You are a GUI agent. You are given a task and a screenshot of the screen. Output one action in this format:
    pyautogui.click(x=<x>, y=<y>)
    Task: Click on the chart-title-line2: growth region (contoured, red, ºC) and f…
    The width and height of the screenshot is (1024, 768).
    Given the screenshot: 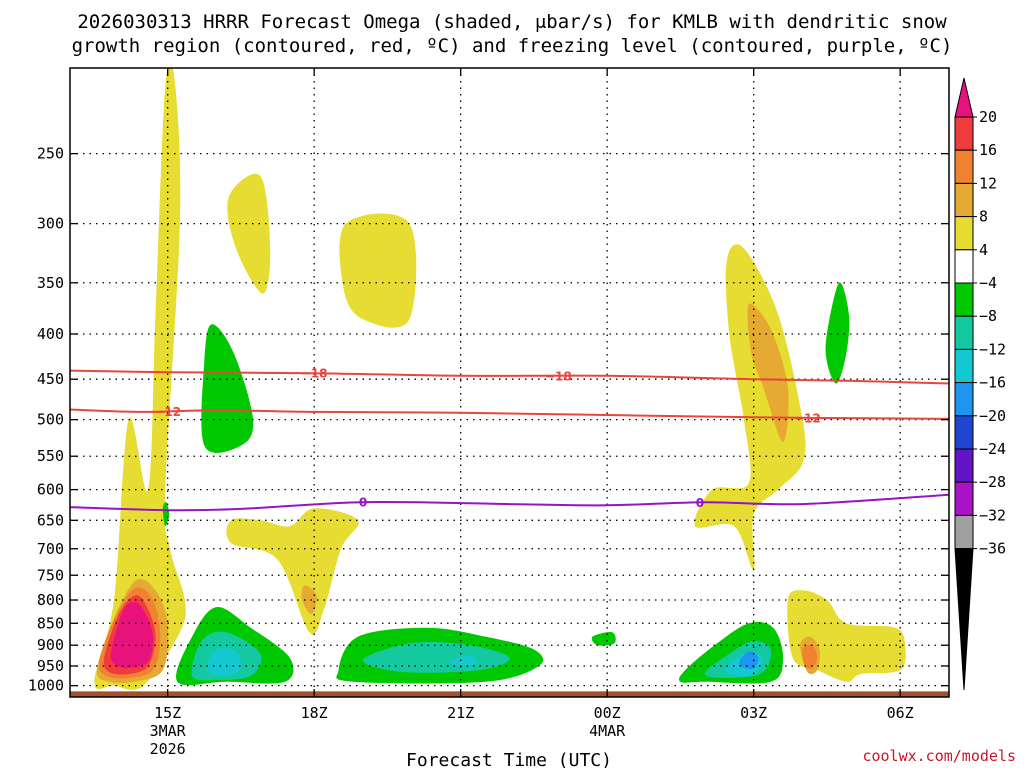 What is the action you would take?
    pyautogui.click(x=512, y=46)
    